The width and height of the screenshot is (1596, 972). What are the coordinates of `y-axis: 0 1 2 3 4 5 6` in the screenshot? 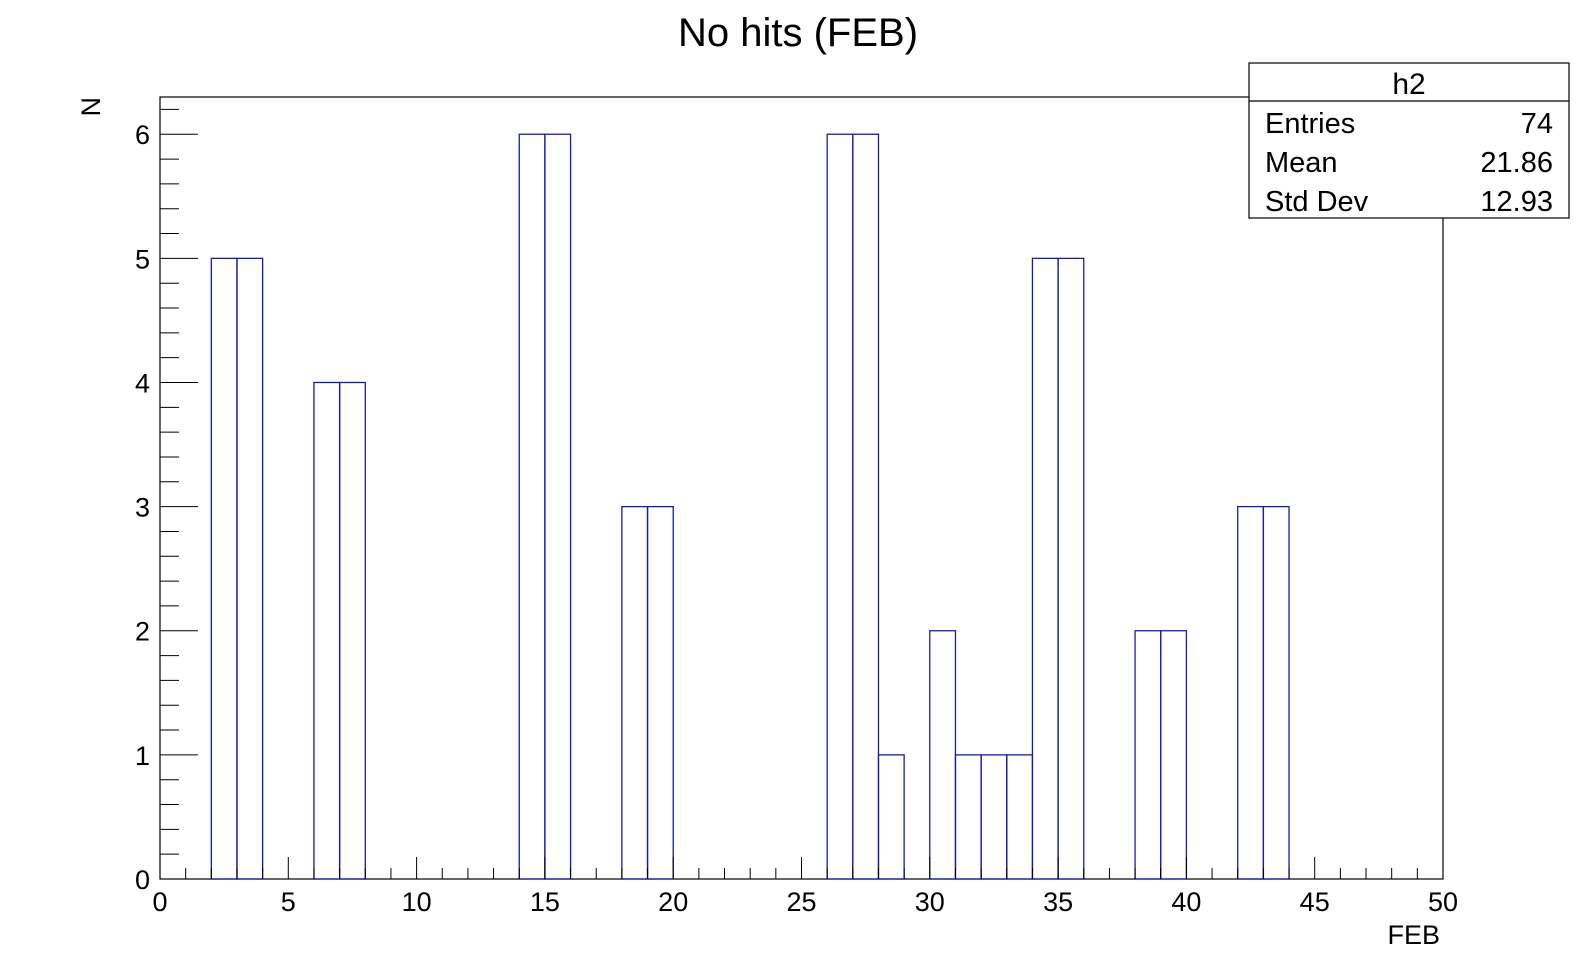 It's located at (166, 501).